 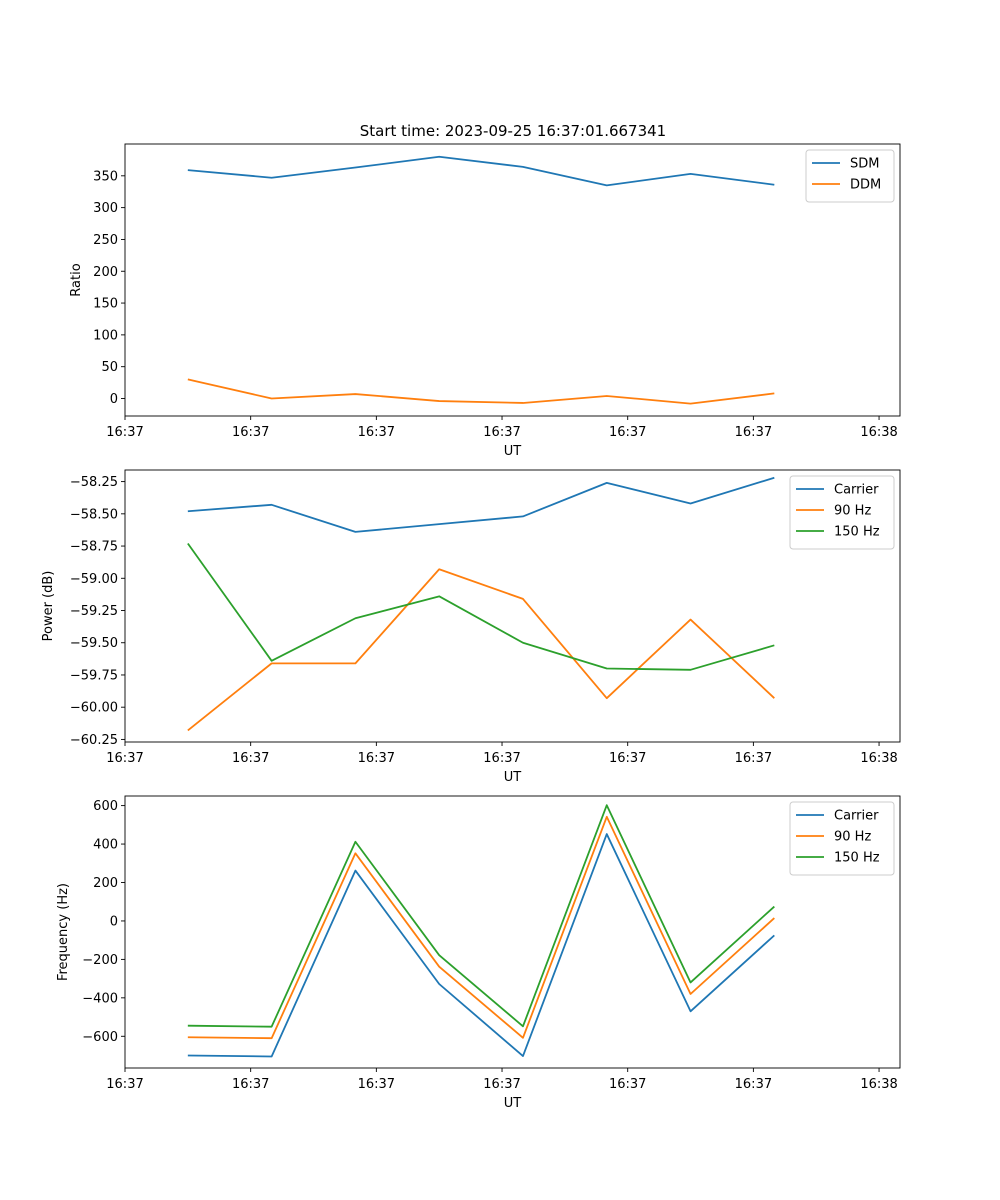 I want to click on y-tick-label: −600, so click(x=100, y=1037).